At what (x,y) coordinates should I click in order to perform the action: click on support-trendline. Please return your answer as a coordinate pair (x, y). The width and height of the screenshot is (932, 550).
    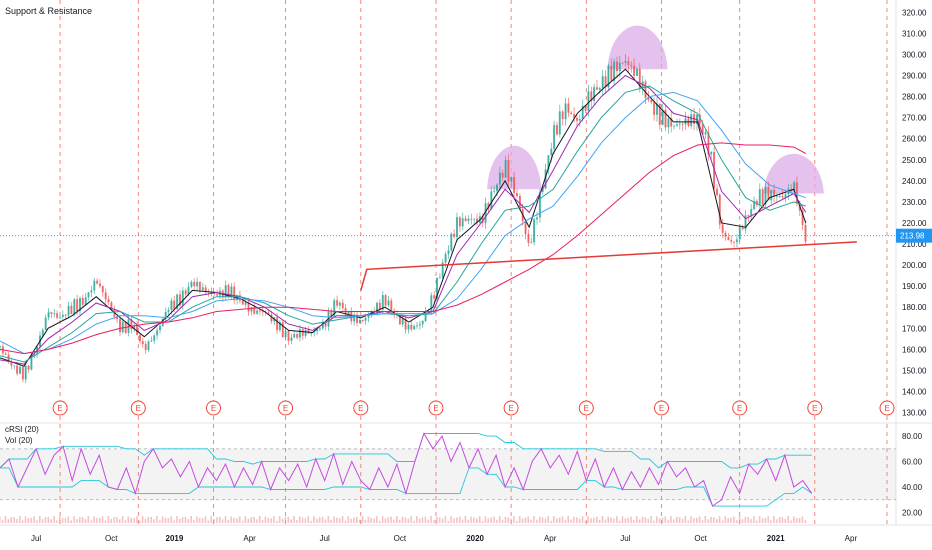
    Looking at the image, I should click on (608, 266).